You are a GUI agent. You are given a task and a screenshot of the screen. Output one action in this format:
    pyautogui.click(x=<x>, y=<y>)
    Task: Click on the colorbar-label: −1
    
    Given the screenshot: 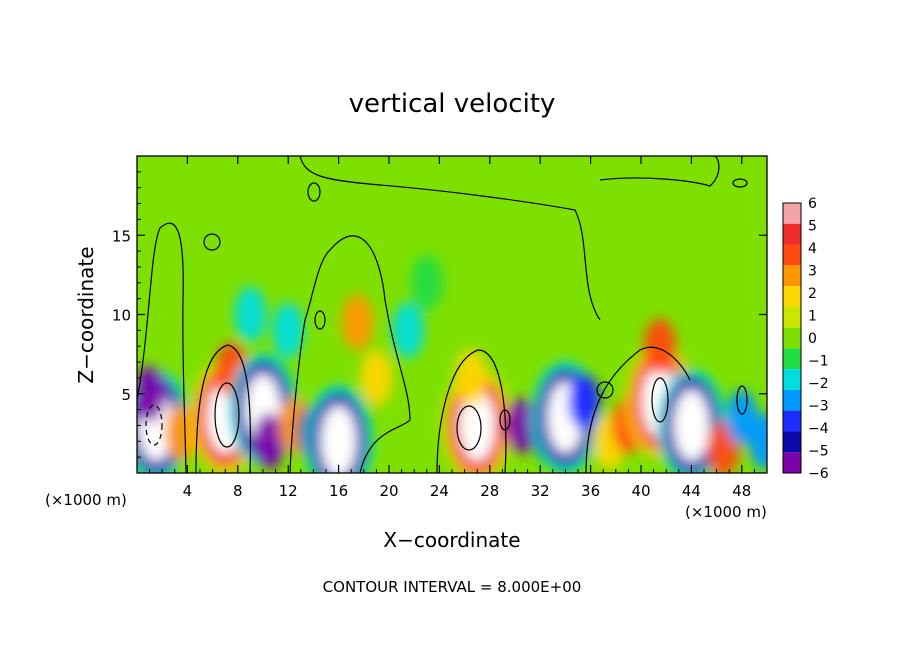 What is the action you would take?
    pyautogui.click(x=818, y=362)
    